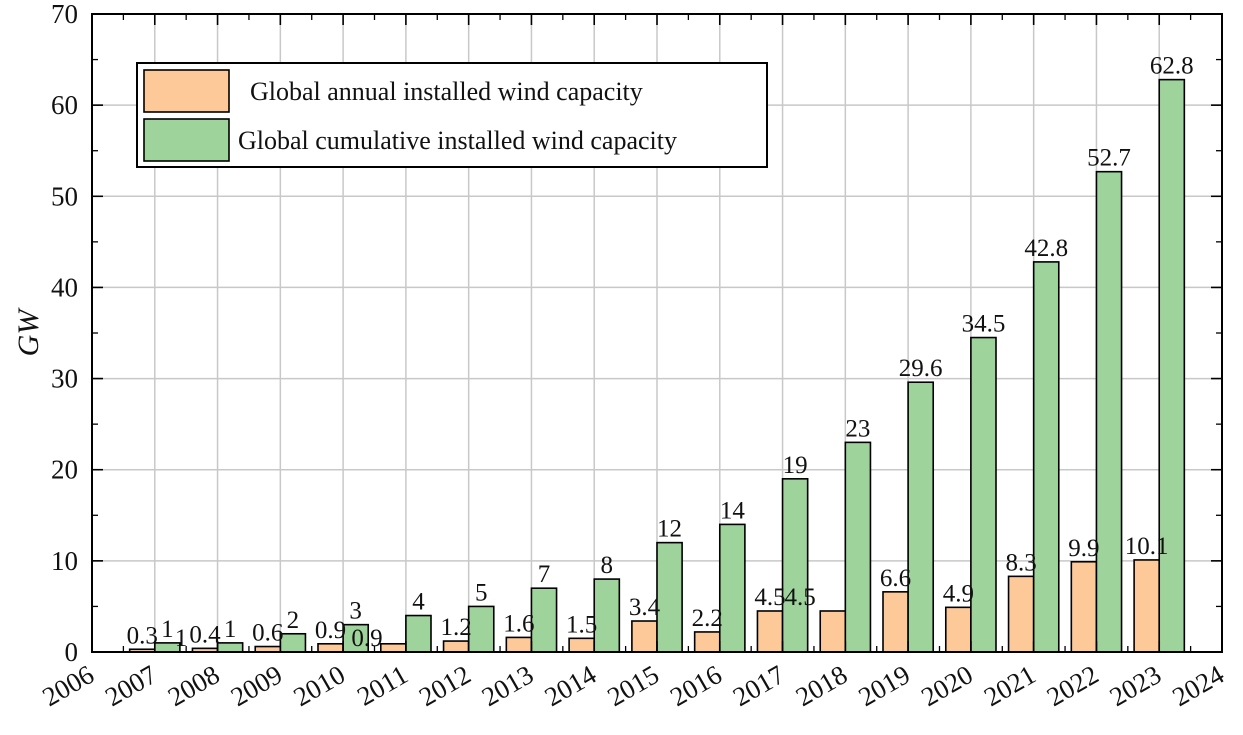 Image resolution: width=1243 pixels, height=735 pixels. What do you see at coordinates (1147, 546) in the screenshot?
I see `annual-value-label: 10.1` at bounding box center [1147, 546].